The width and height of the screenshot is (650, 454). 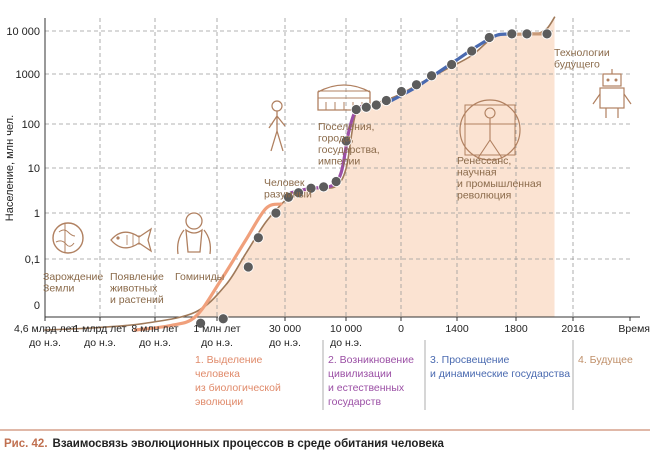 What do you see at coordinates (28, 75) in the screenshot?
I see `y-tick-label: 1000` at bounding box center [28, 75].